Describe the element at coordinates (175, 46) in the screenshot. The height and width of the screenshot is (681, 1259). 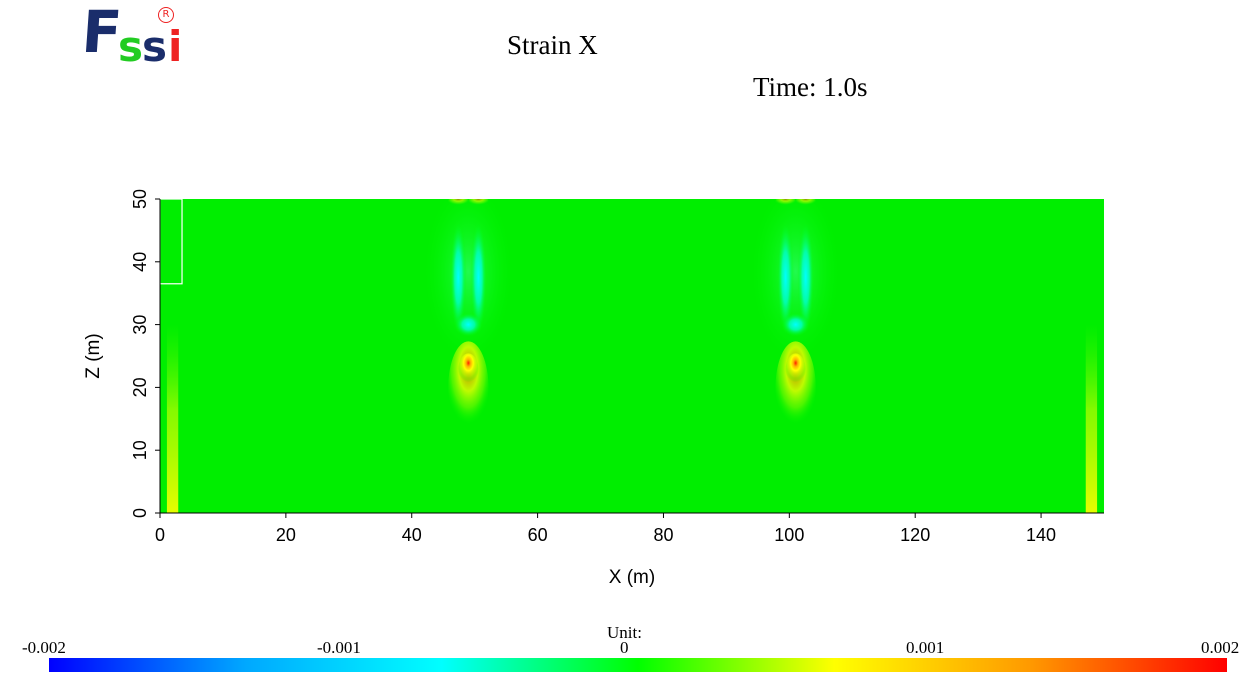
I see `logo-letter-i: i` at that location.